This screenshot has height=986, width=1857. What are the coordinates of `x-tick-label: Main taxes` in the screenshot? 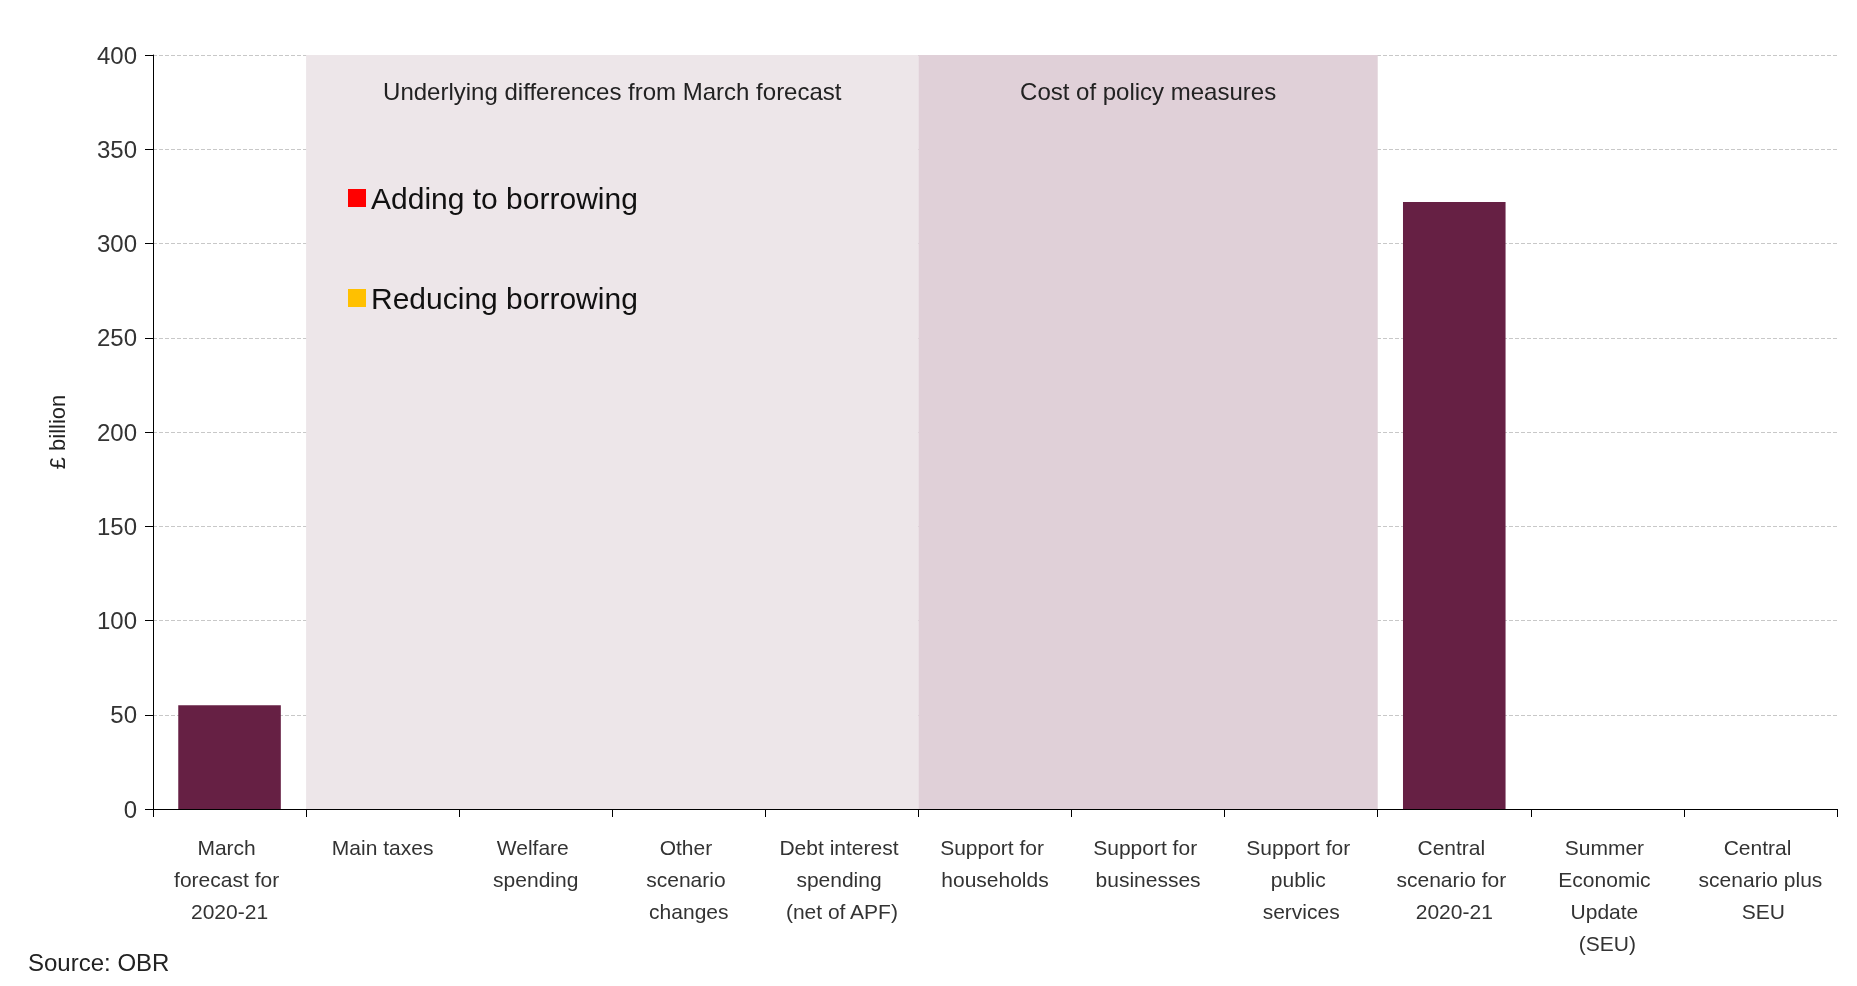 It's located at (382, 847).